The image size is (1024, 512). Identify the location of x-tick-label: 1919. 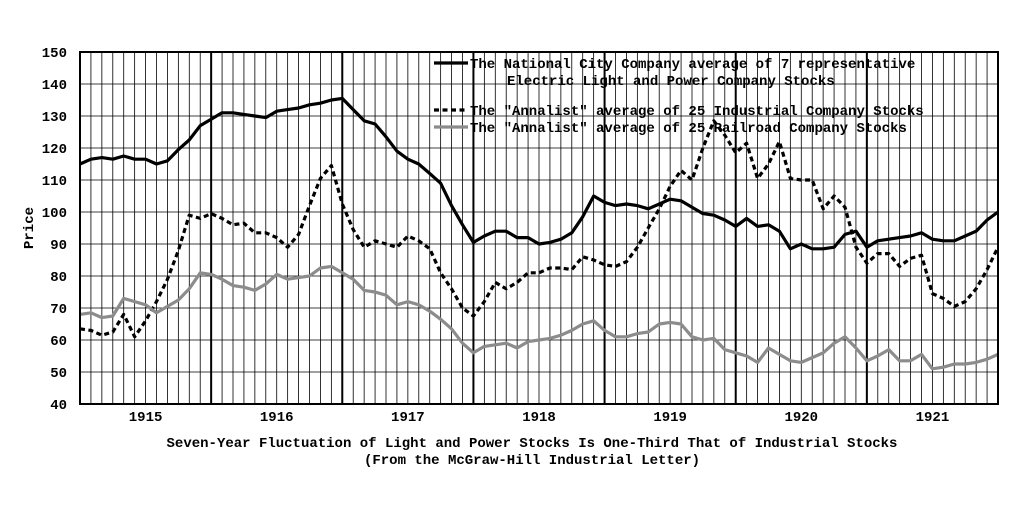
(670, 418).